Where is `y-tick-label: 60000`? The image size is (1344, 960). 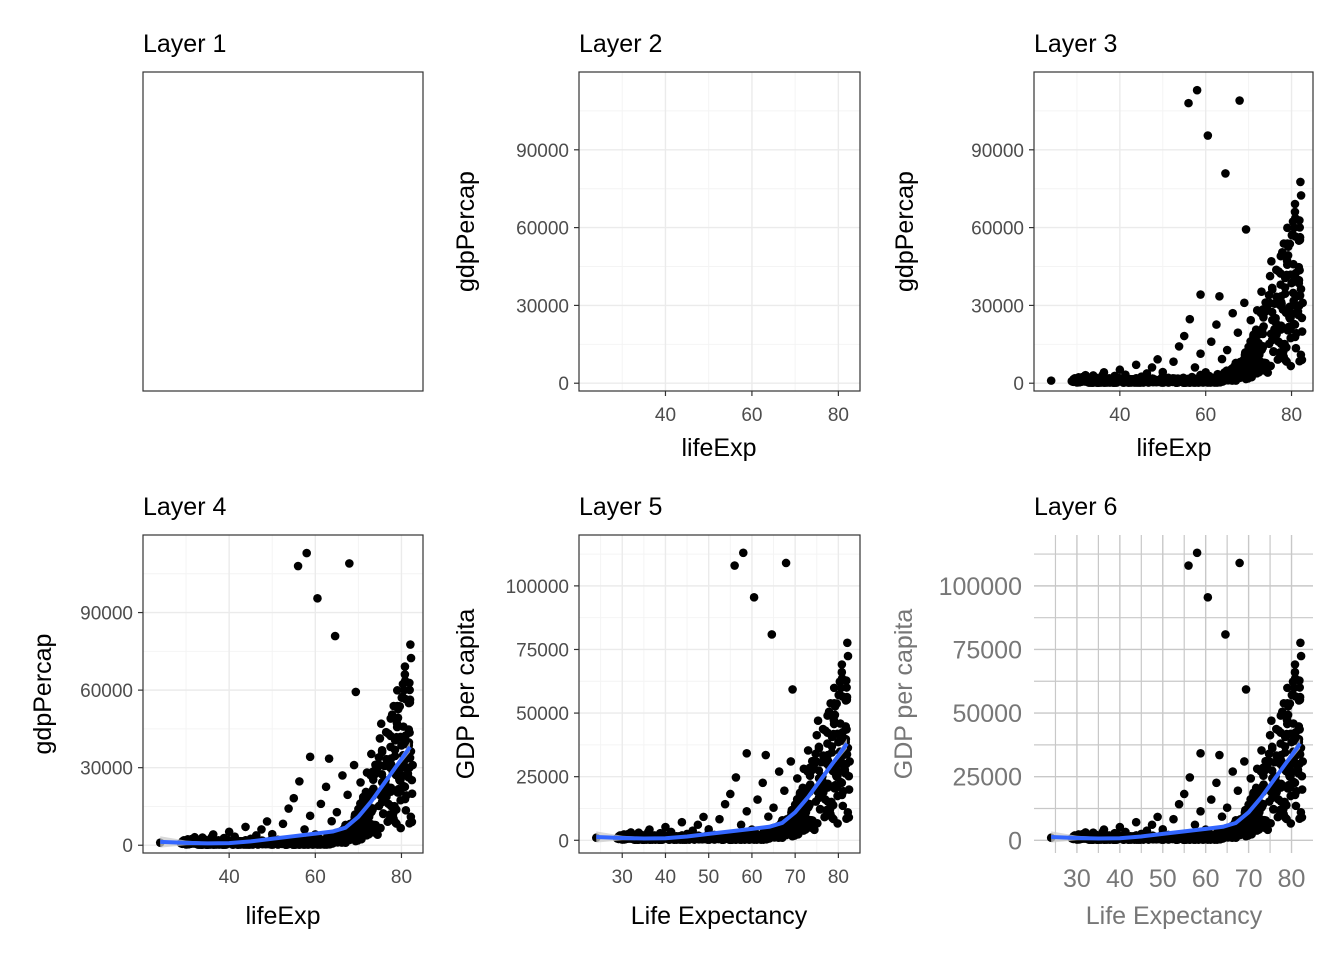 y-tick-label: 60000 is located at coordinates (997, 229).